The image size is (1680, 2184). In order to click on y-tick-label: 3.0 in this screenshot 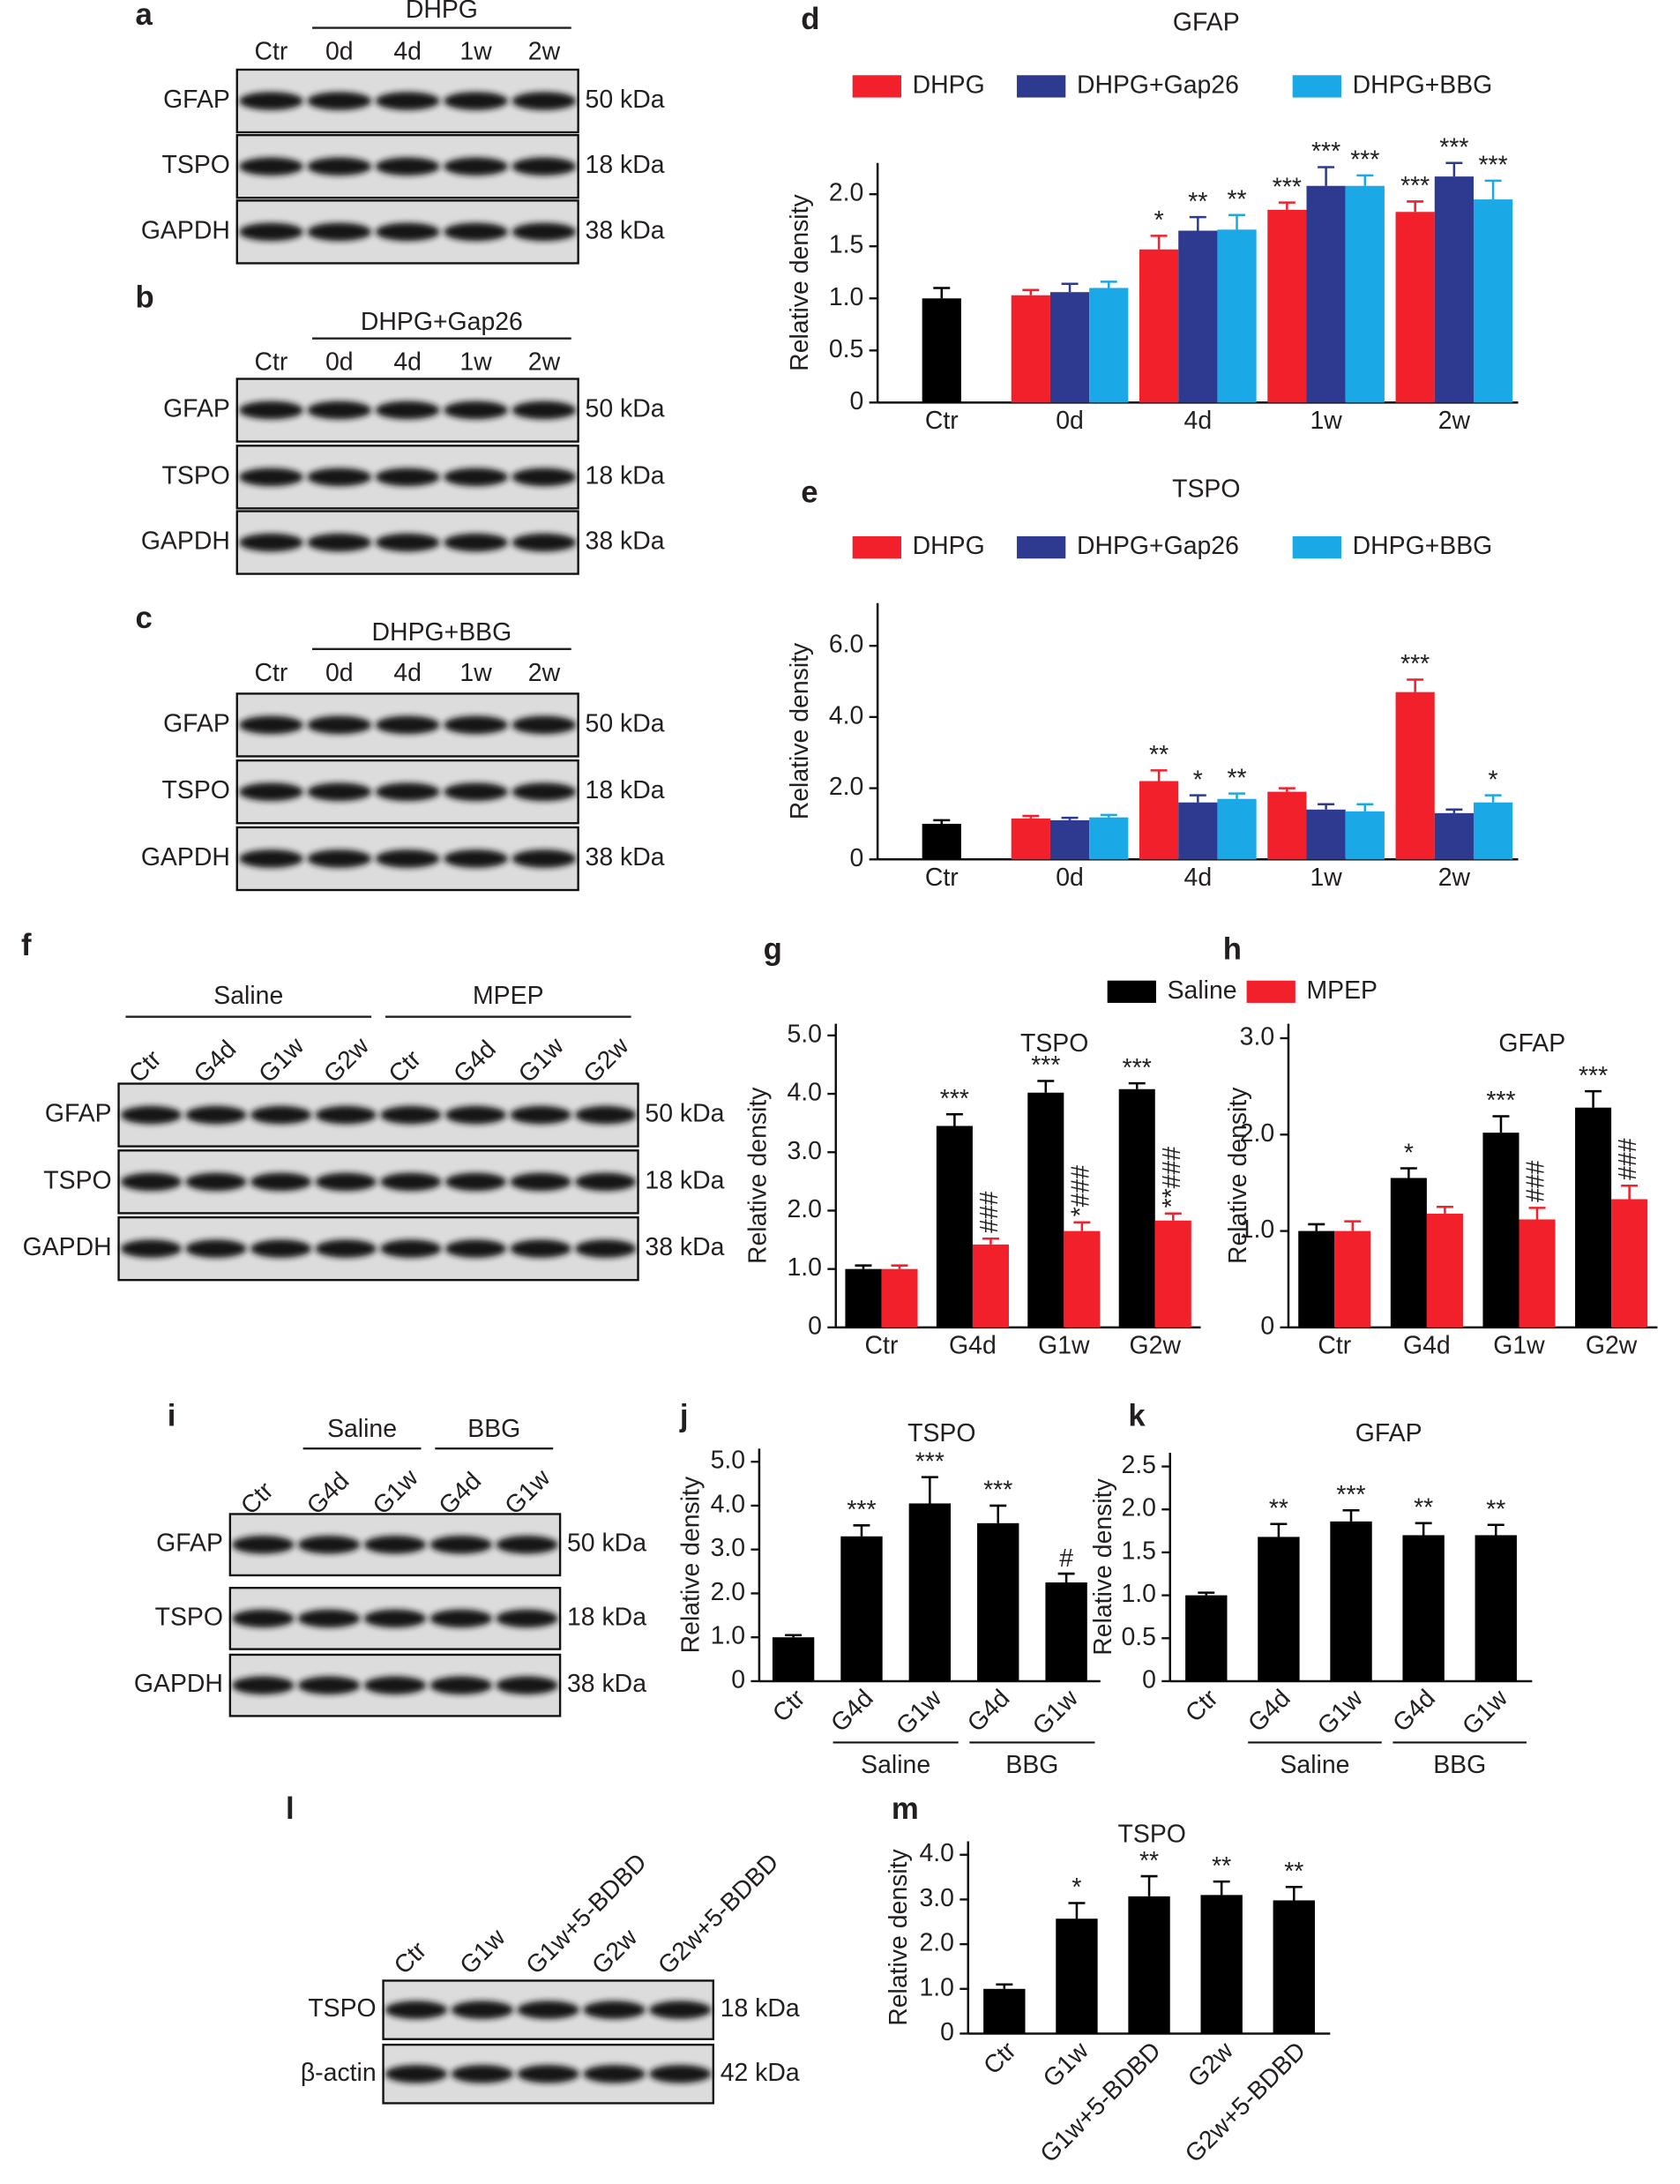, I will do `click(936, 1898)`.